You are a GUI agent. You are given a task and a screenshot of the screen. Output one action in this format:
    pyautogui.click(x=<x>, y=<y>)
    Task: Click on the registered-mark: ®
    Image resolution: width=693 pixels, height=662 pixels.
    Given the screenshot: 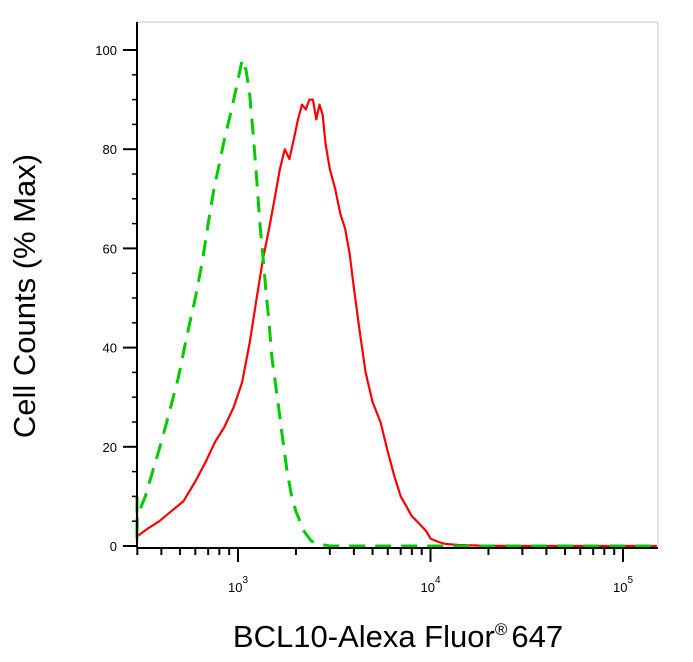 What is the action you would take?
    pyautogui.click(x=501, y=629)
    